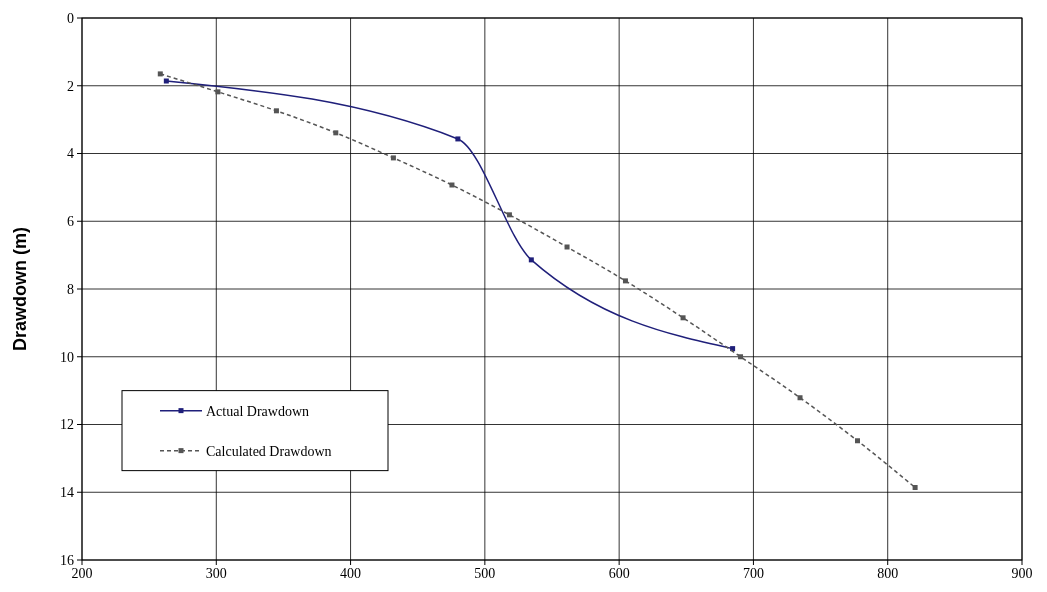  What do you see at coordinates (82, 573) in the screenshot?
I see `x-tick-label: 200` at bounding box center [82, 573].